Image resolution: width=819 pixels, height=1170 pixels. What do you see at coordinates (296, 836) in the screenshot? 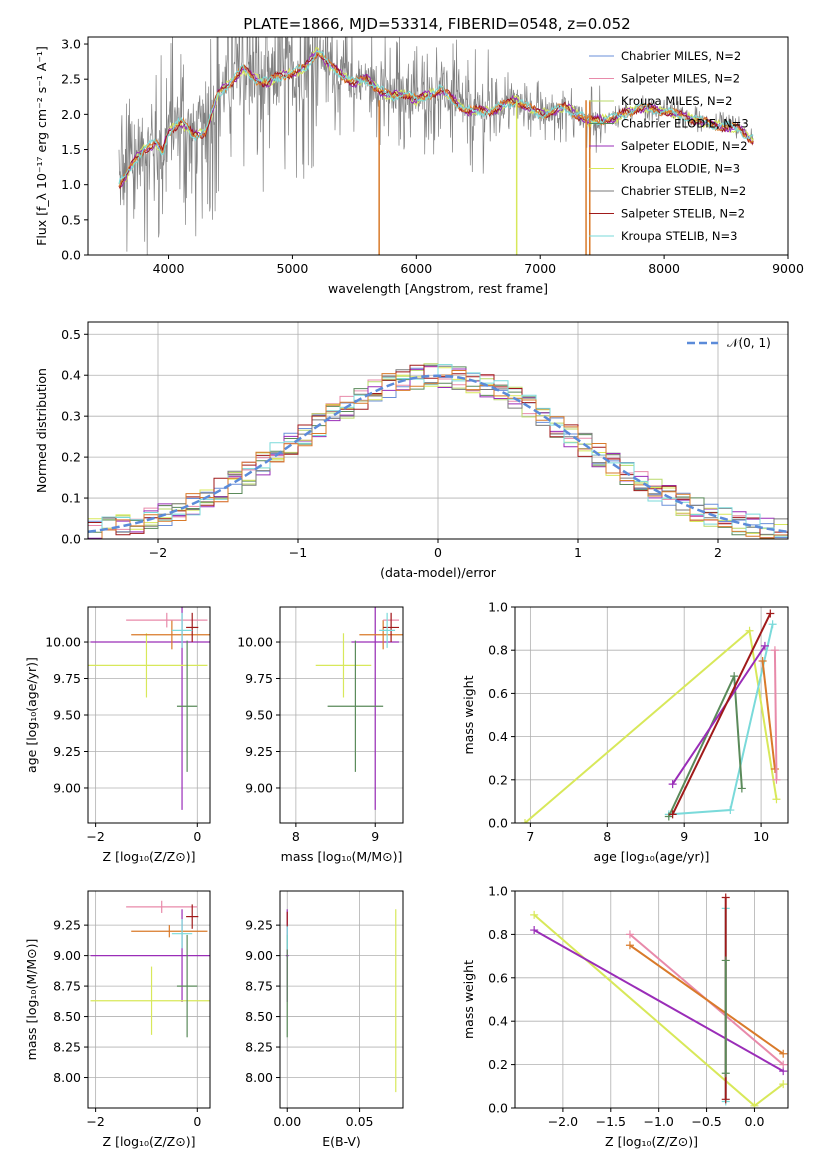
I see `x-tick-label: 8` at bounding box center [296, 836].